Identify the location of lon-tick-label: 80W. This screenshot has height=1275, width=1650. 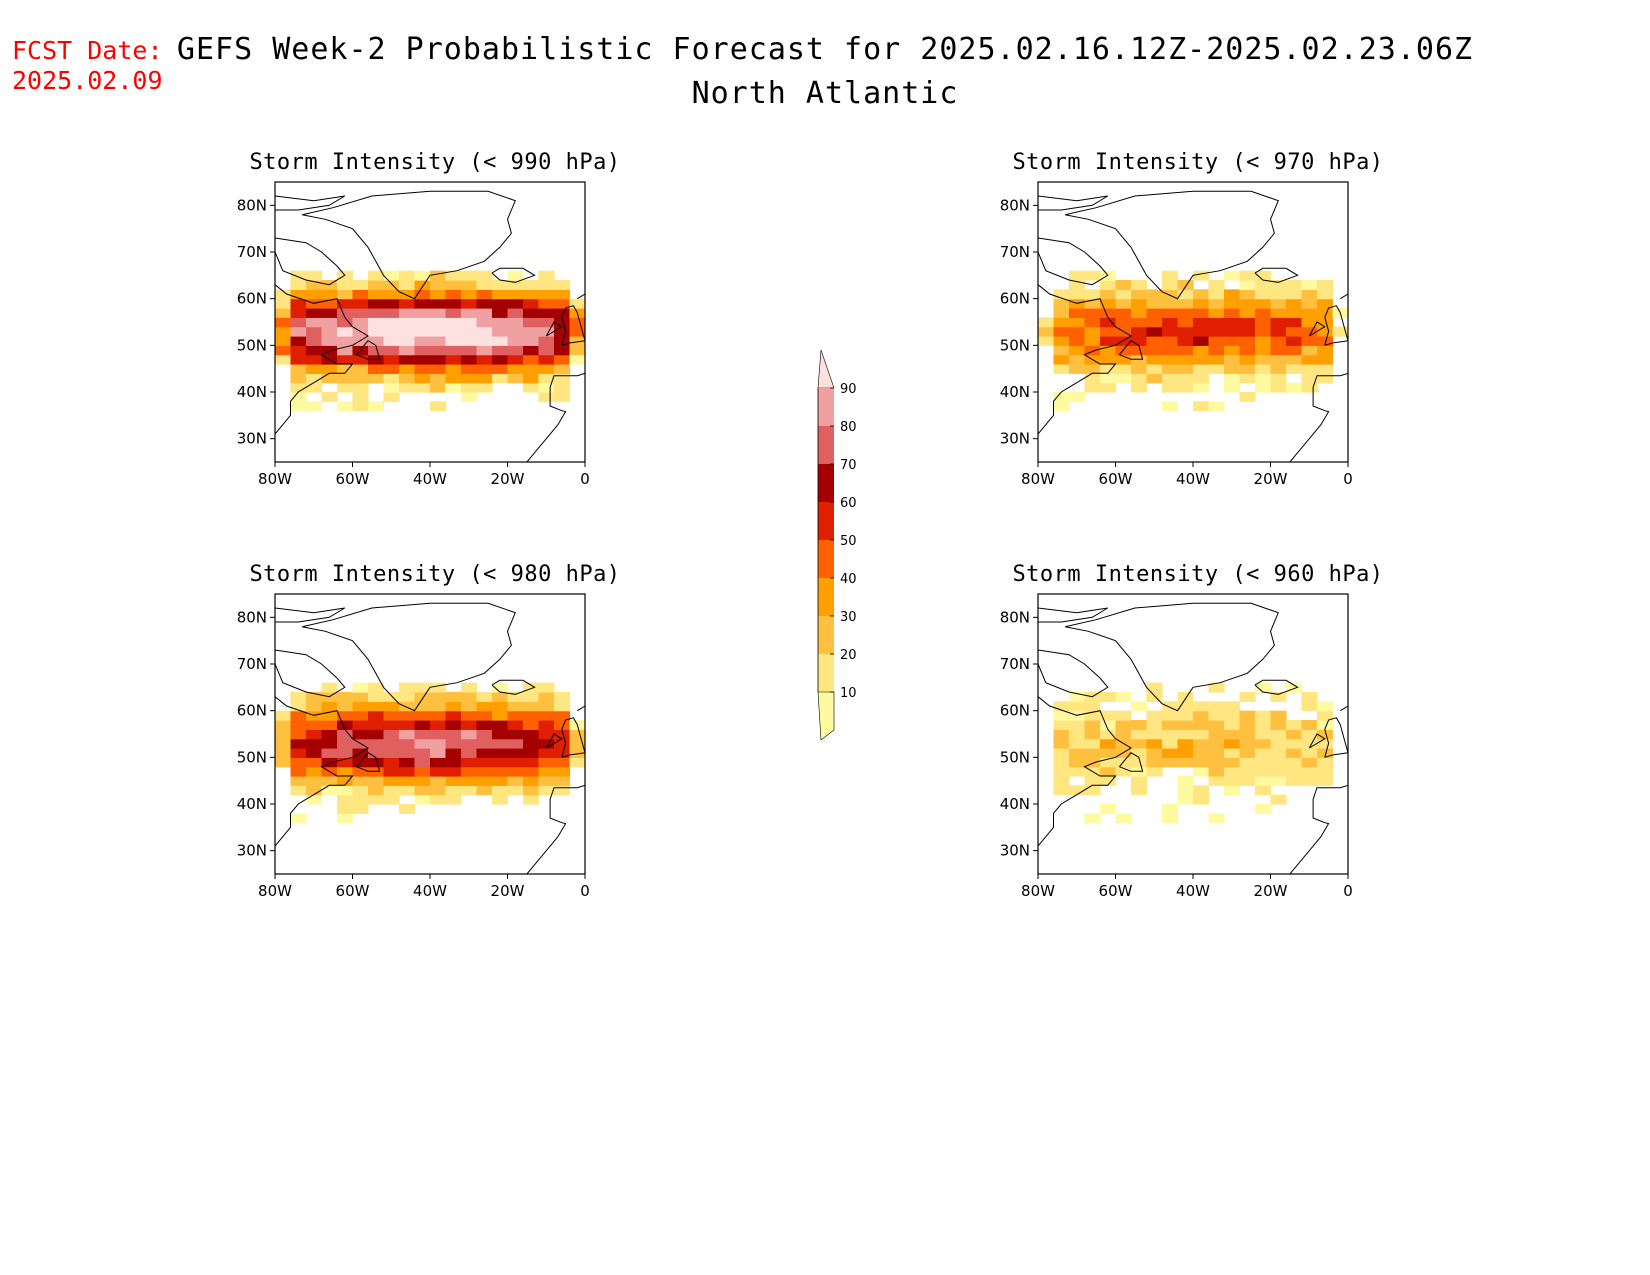
(1038, 479).